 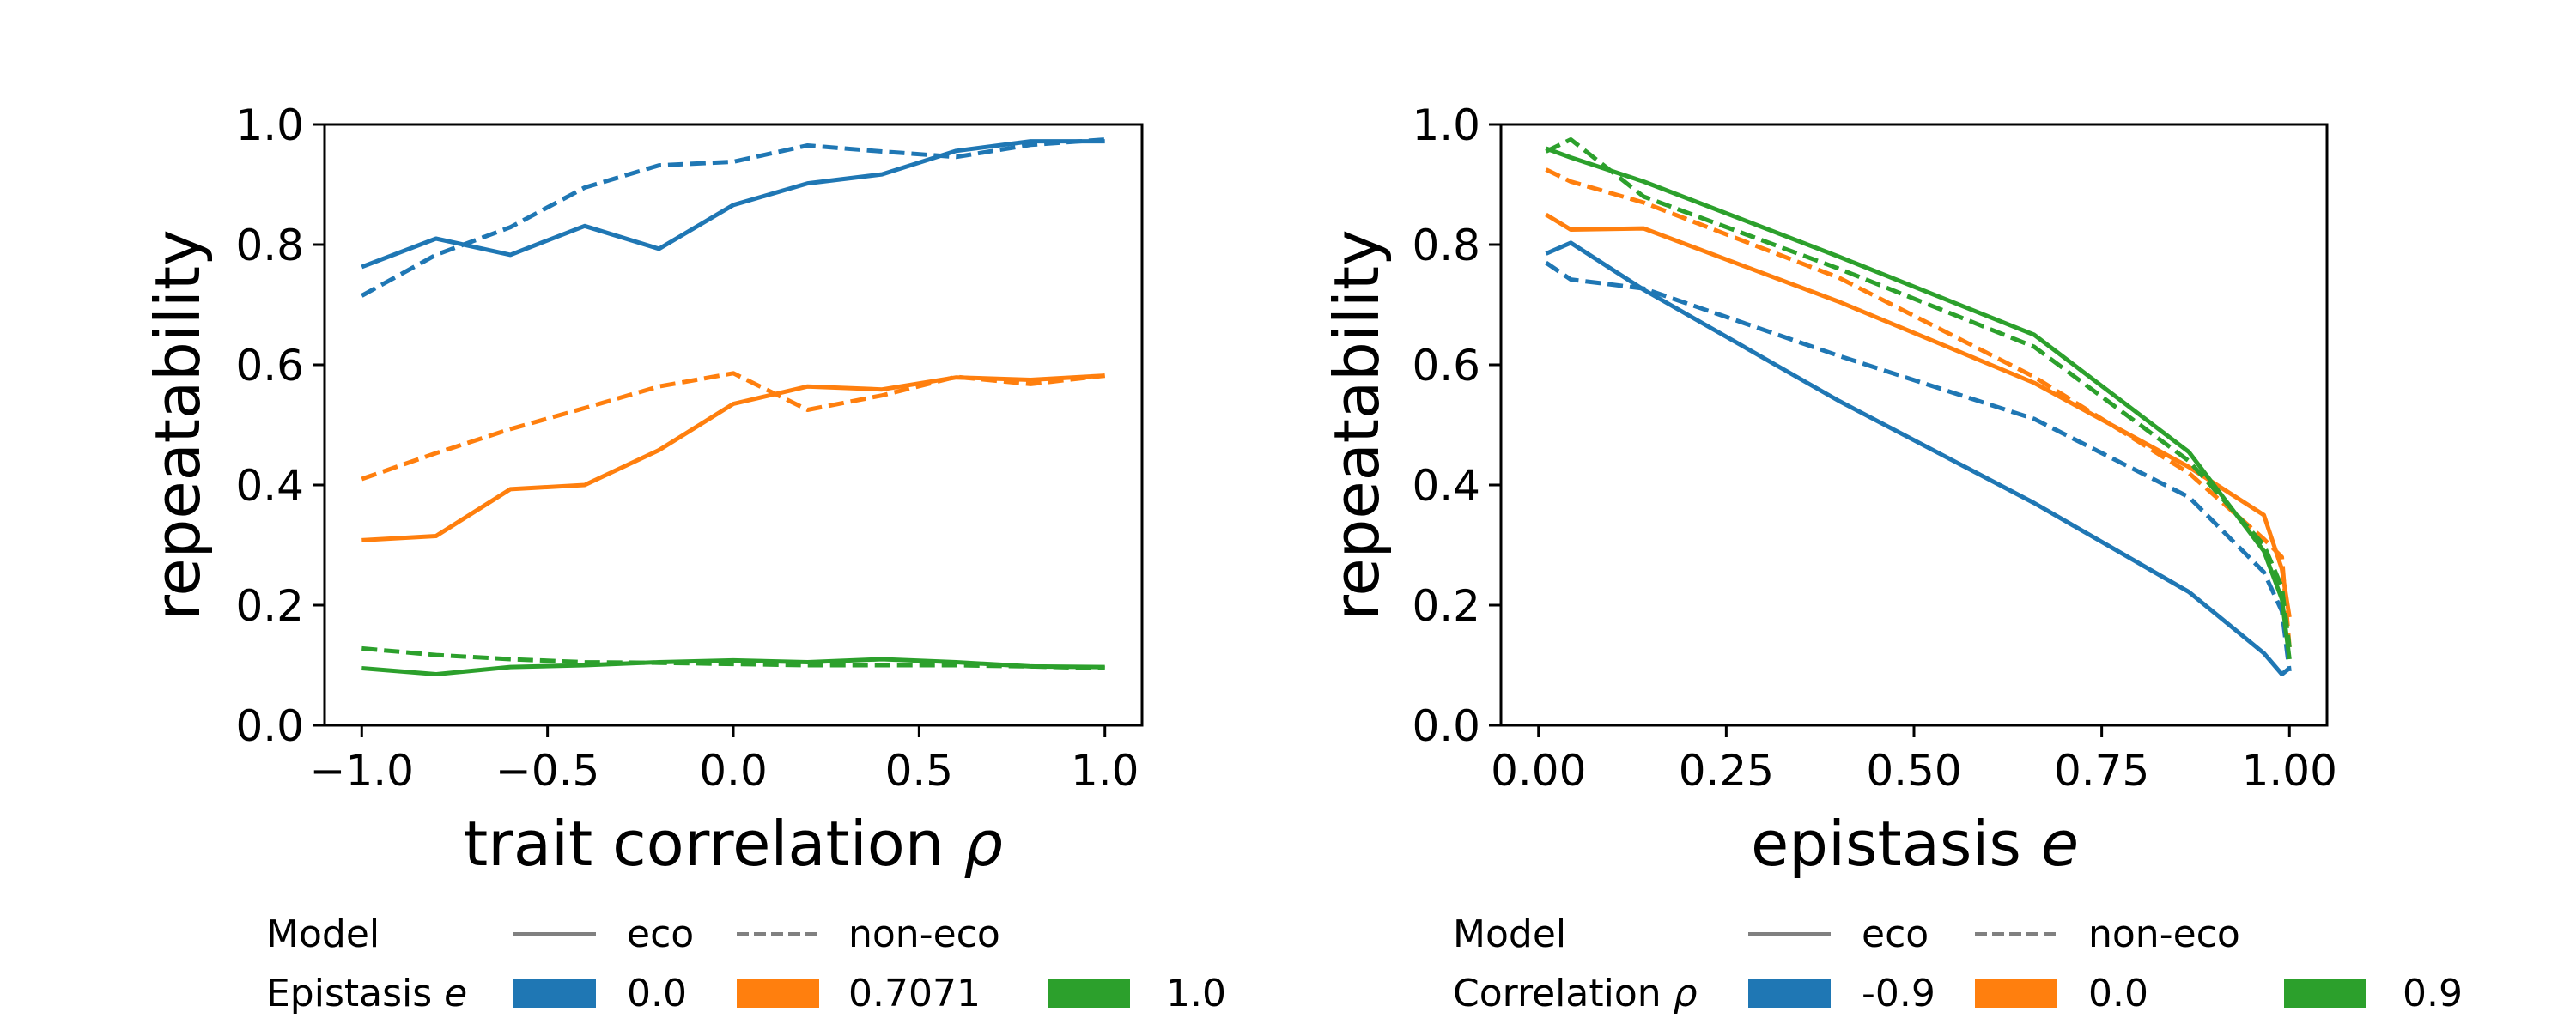 What do you see at coordinates (269, 125) in the screenshot?
I see `left-chart-y-tick-label-5: 1.0` at bounding box center [269, 125].